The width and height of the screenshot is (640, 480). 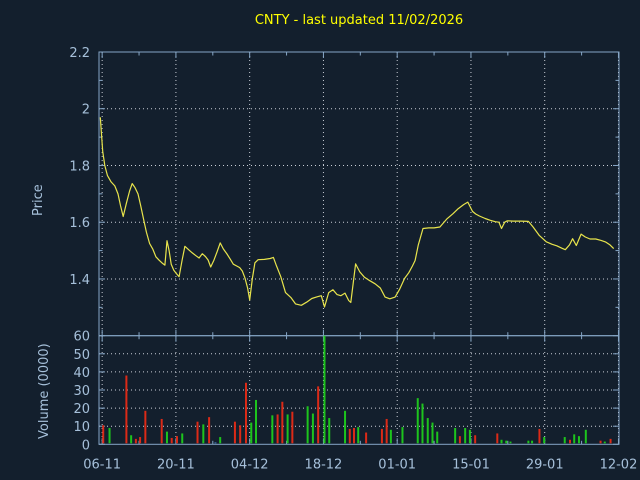 What do you see at coordinates (81, 373) in the screenshot?
I see `volume-tick-label: 40` at bounding box center [81, 373].